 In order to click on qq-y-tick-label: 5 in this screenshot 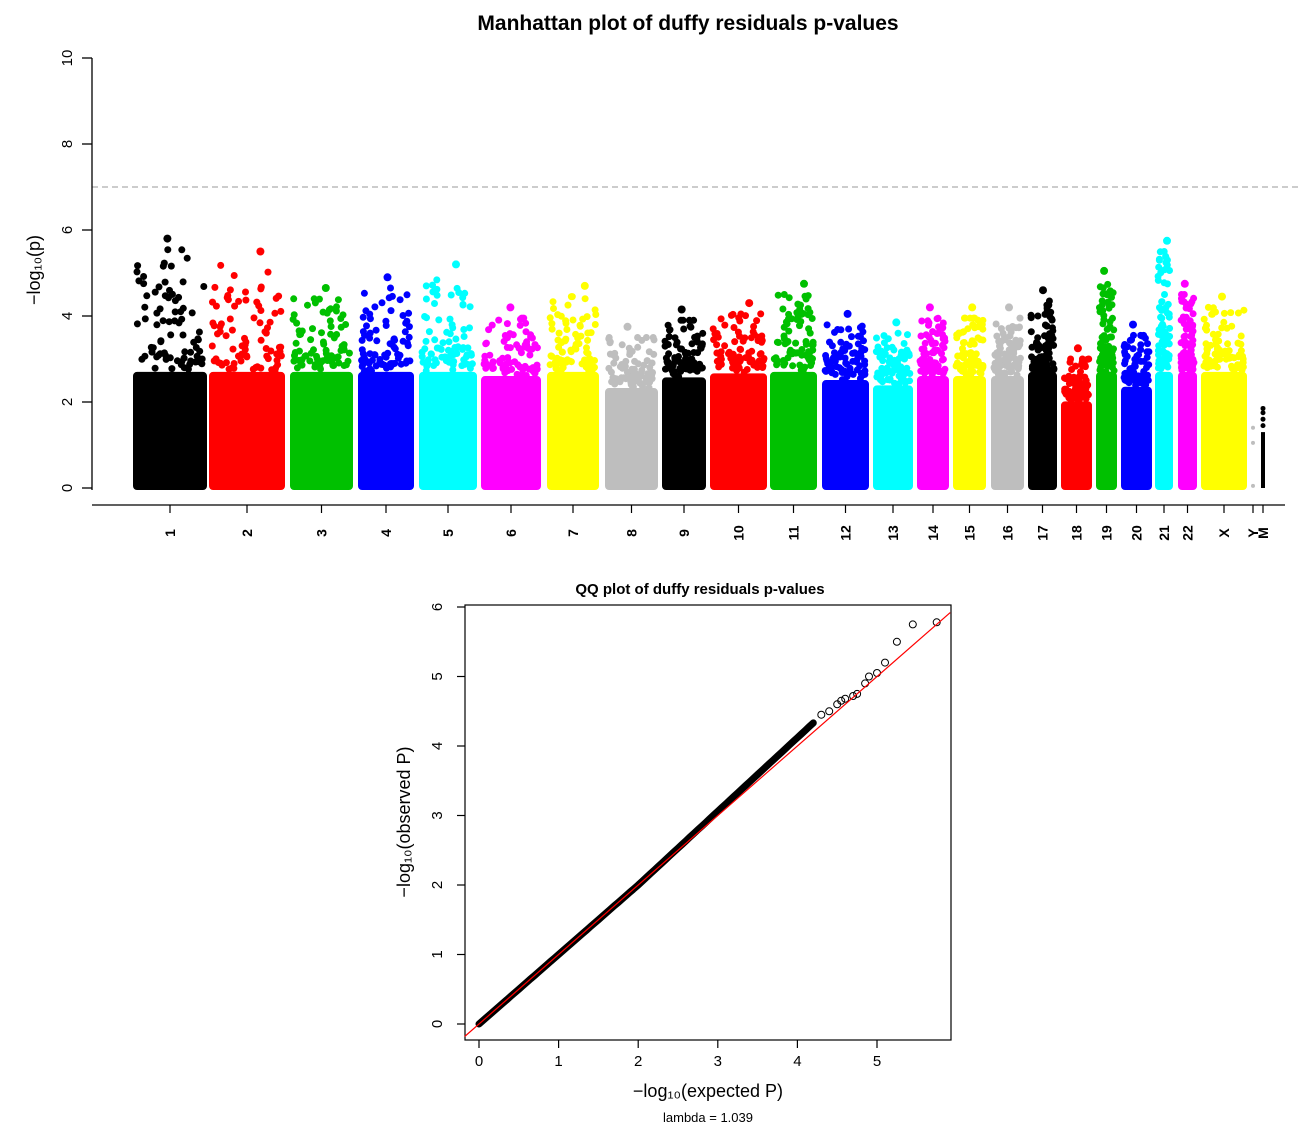, I will do `click(437, 676)`.